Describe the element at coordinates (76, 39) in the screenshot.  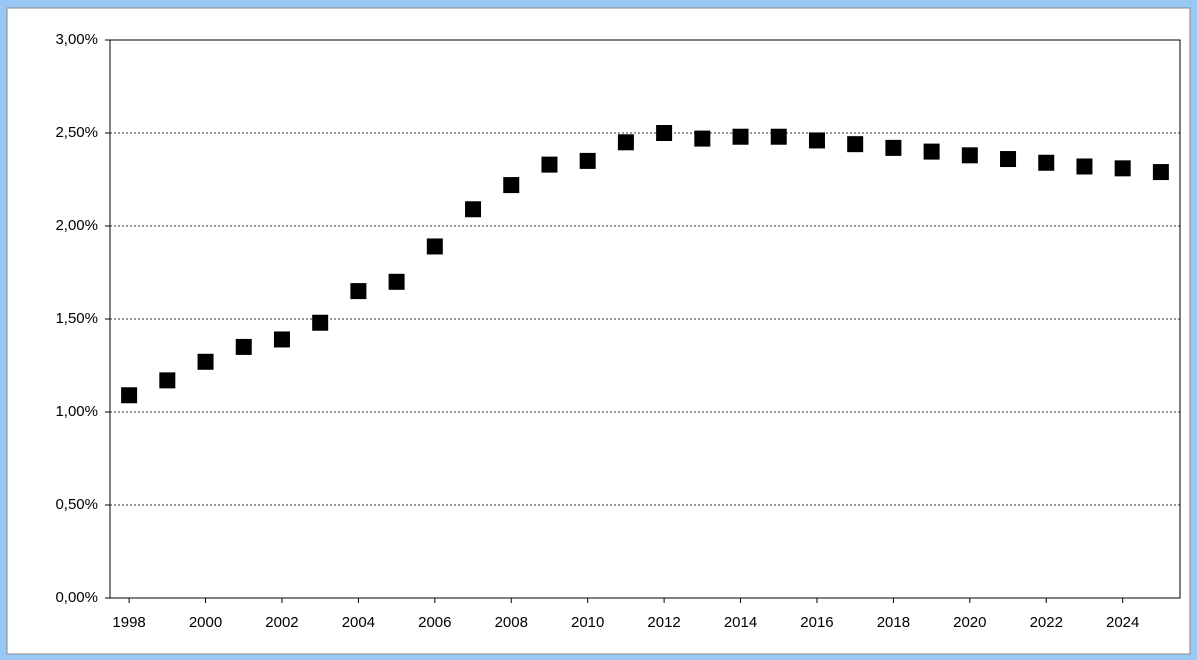
I see `y-tick-label: 3,00%` at that location.